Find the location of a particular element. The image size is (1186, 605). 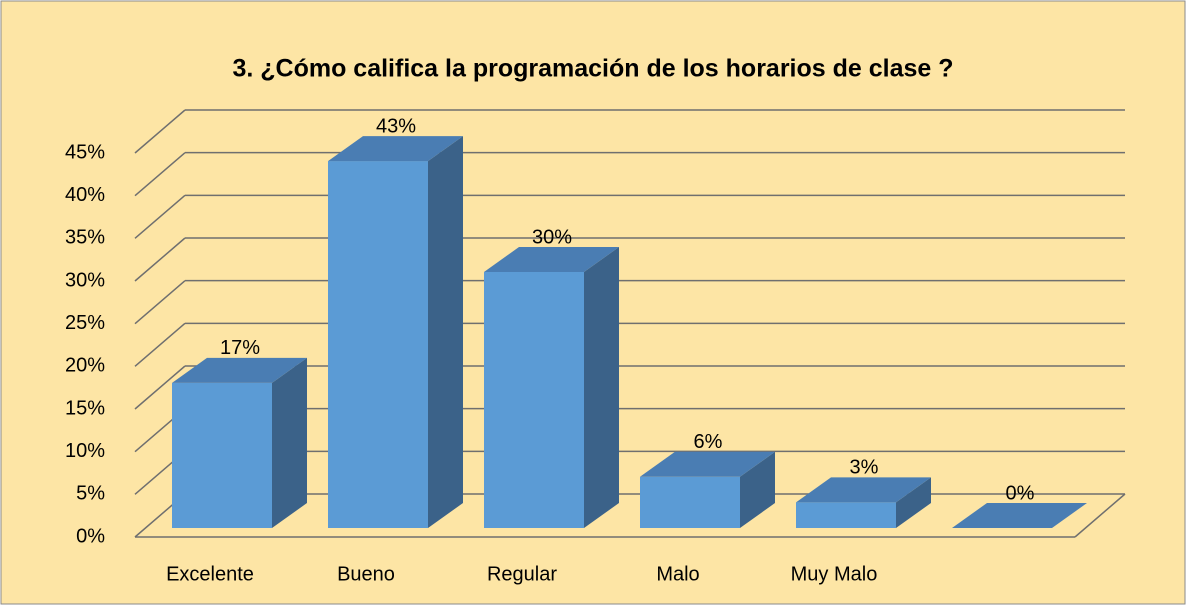

data-label: 6% is located at coordinates (708, 442).